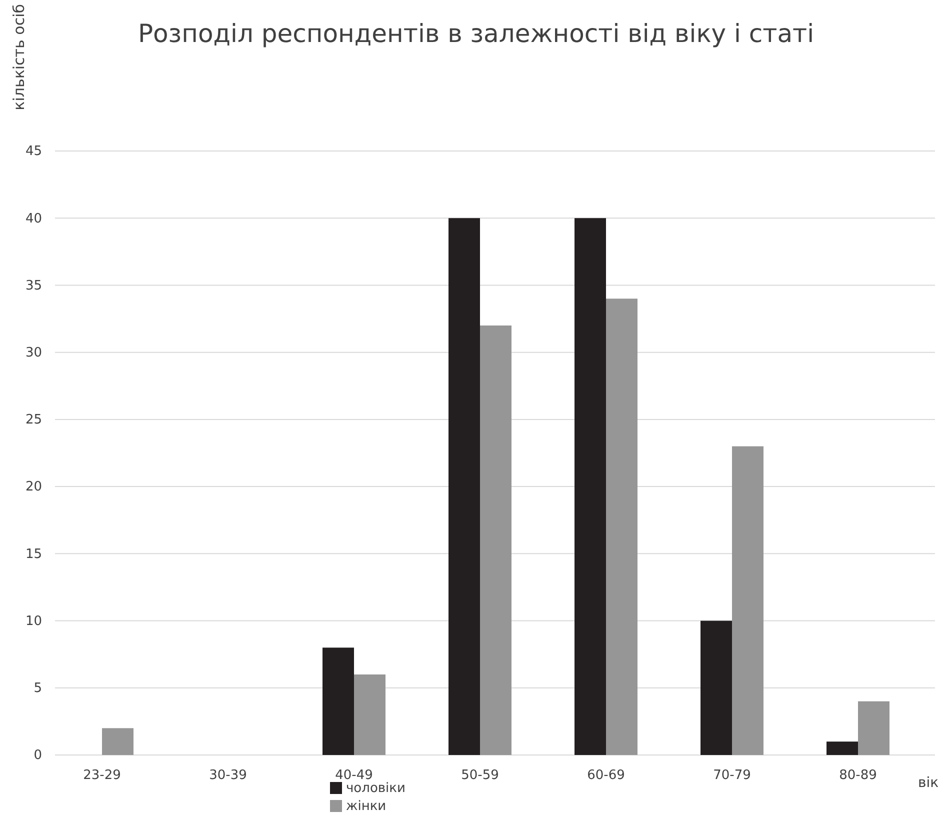  Describe the element at coordinates (33, 621) in the screenshot. I see `y-tick-label: 10` at that location.